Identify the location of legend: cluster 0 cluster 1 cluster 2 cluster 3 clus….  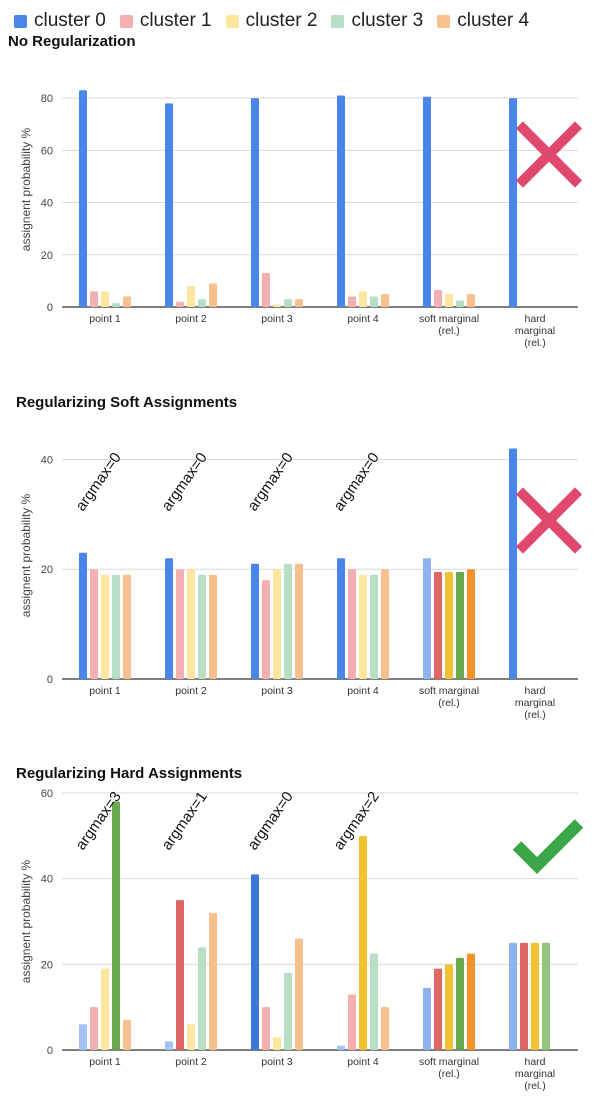
(299, 21).